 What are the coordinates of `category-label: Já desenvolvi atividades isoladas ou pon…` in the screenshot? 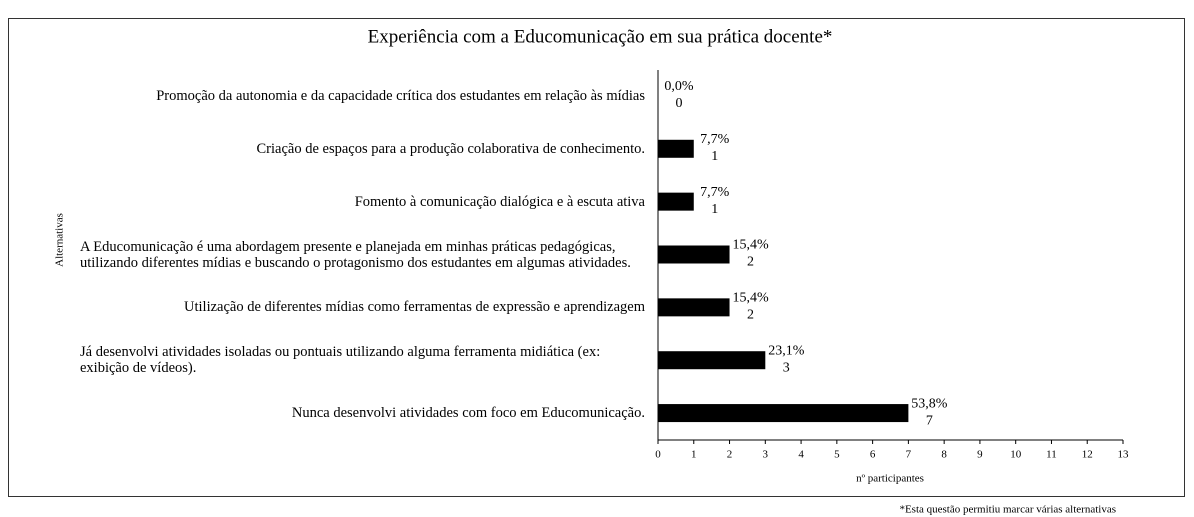 It's located at (340, 360).